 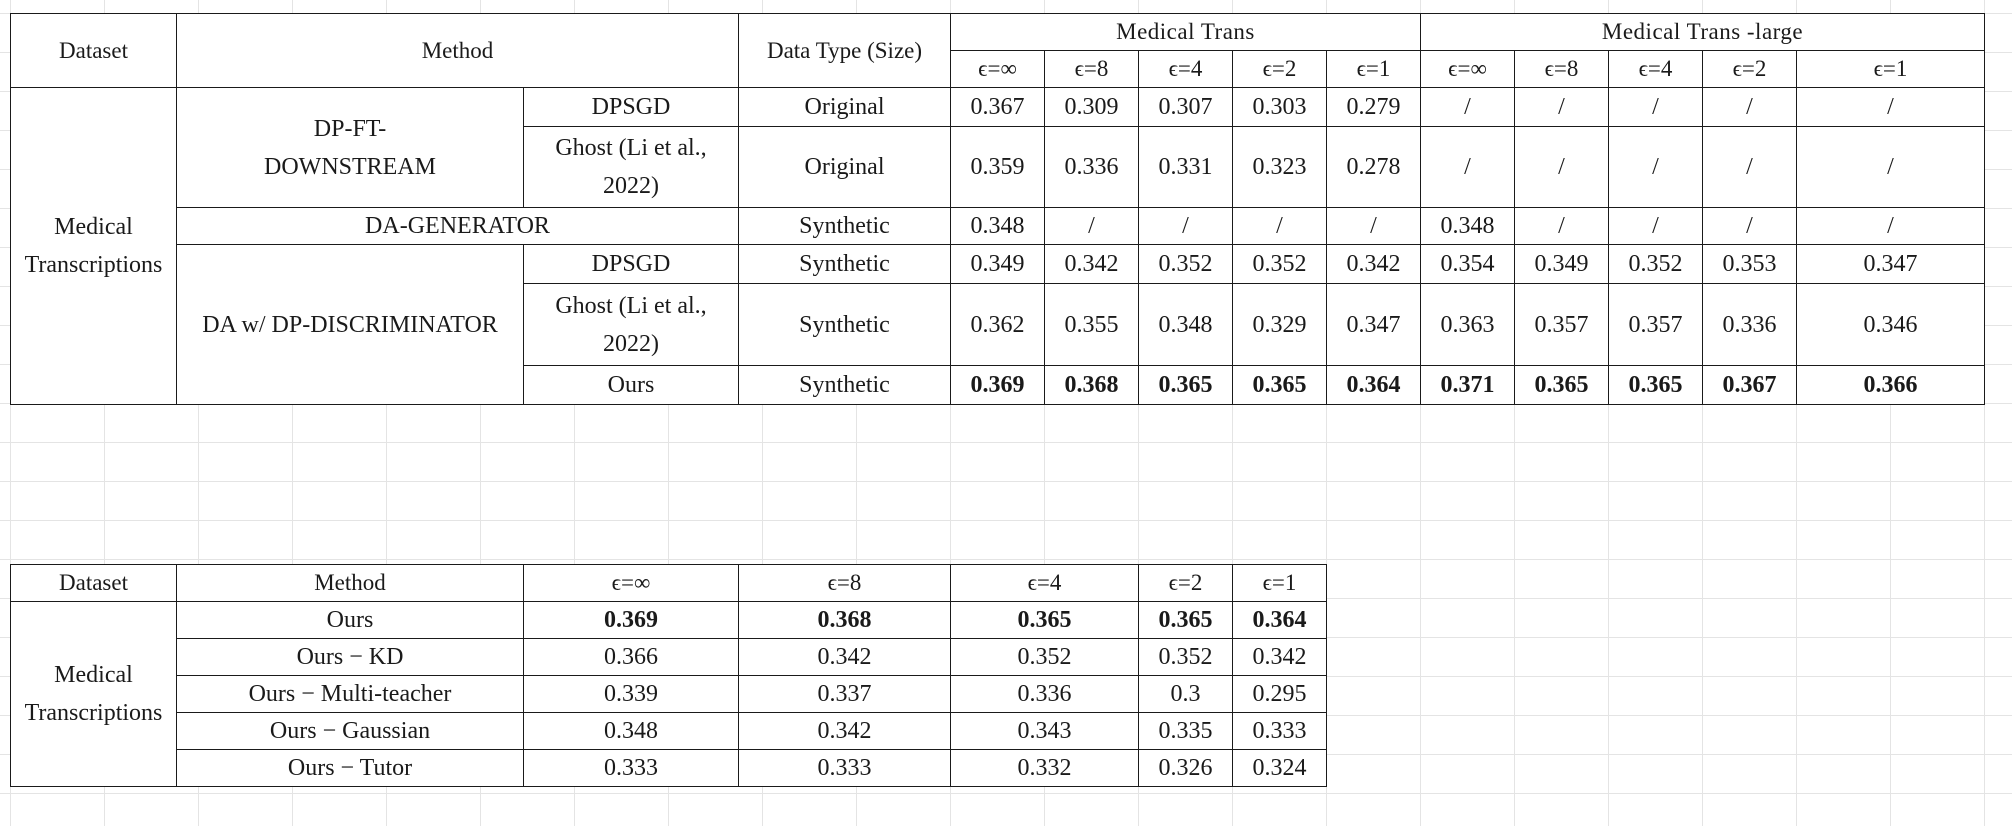 I want to click on method-cell: Ours − KD, so click(x=350, y=657).